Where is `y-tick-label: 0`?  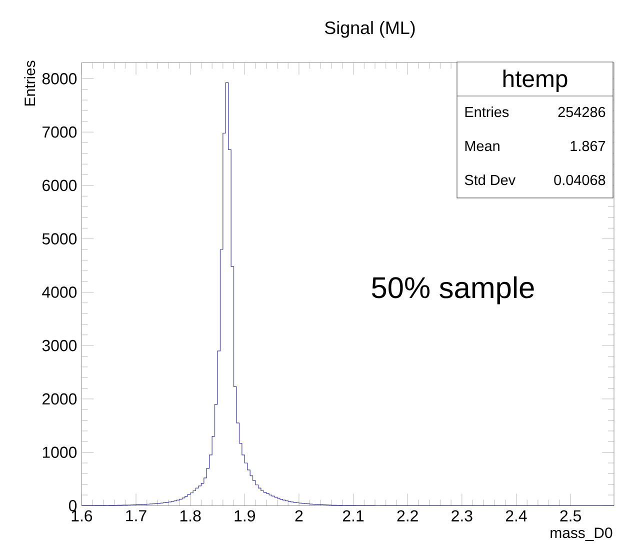
y-tick-label: 0 is located at coordinates (72, 506).